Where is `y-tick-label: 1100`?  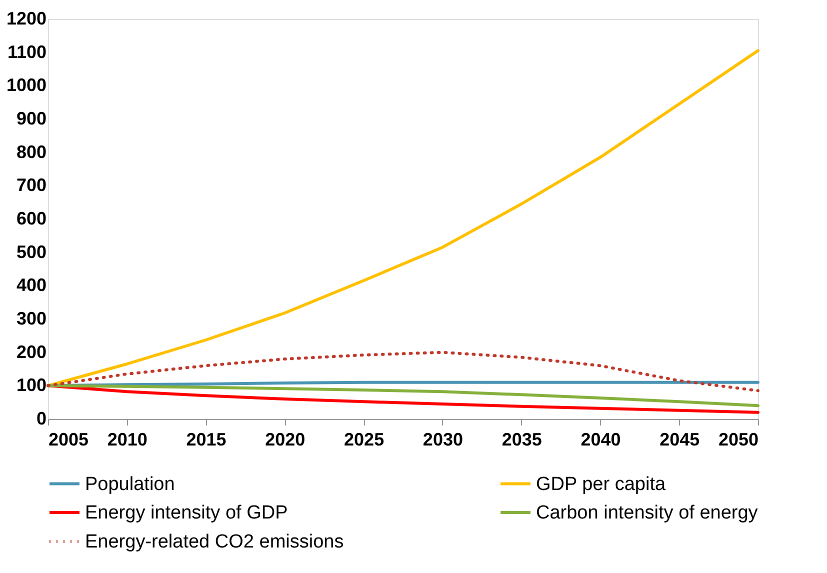
y-tick-label: 1100 is located at coordinates (26, 52).